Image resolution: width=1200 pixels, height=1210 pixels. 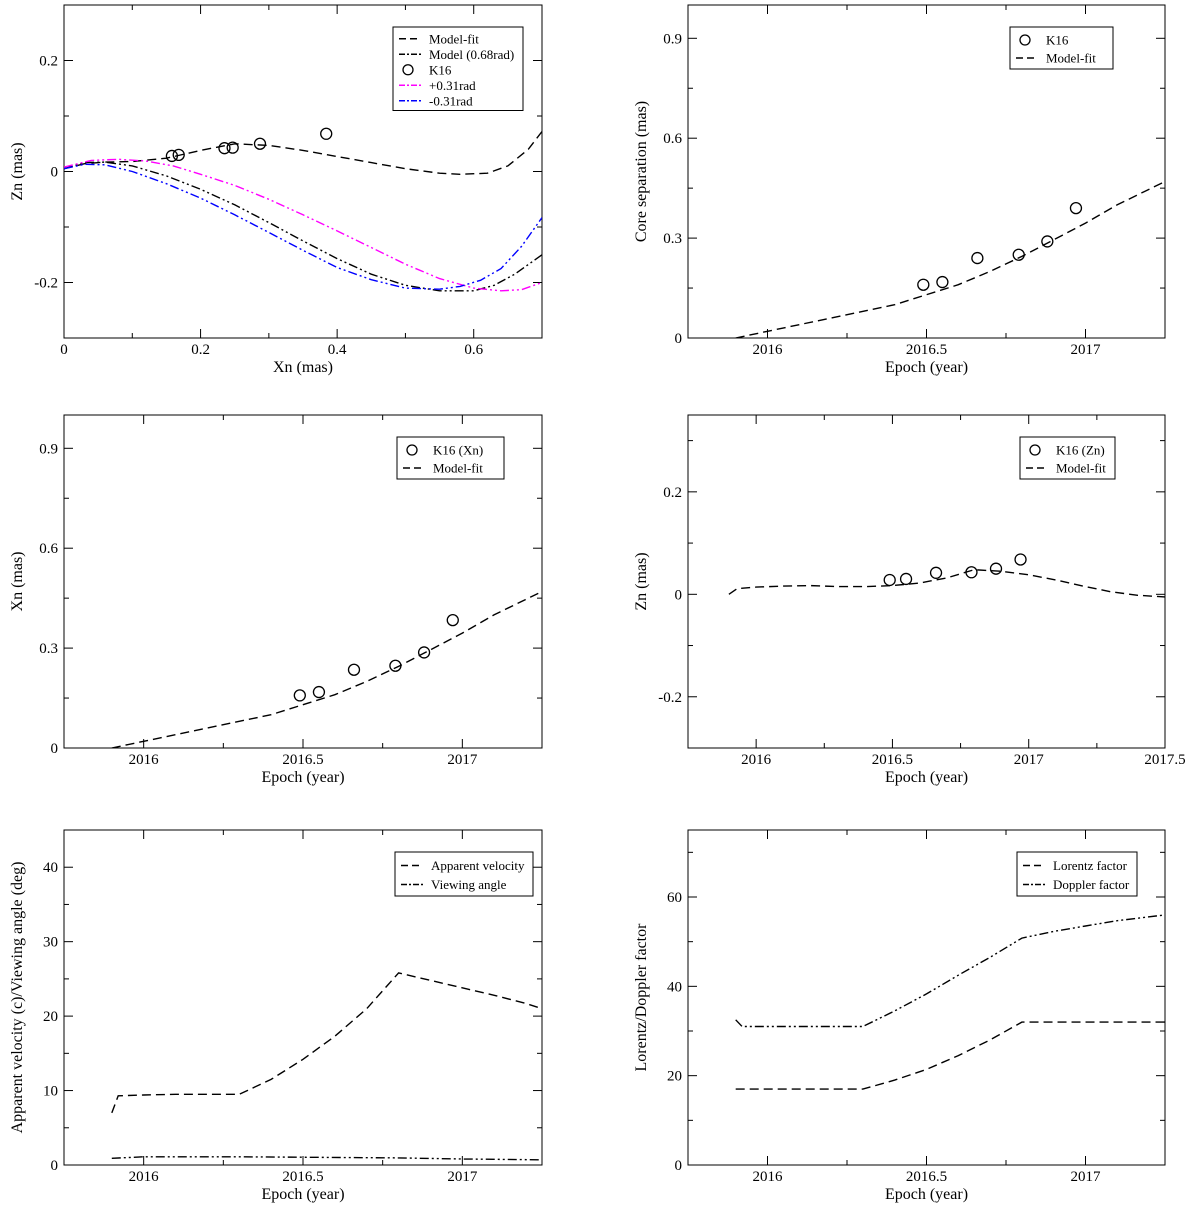 What do you see at coordinates (674, 898) in the screenshot?
I see `y-tick-label: 60` at bounding box center [674, 898].